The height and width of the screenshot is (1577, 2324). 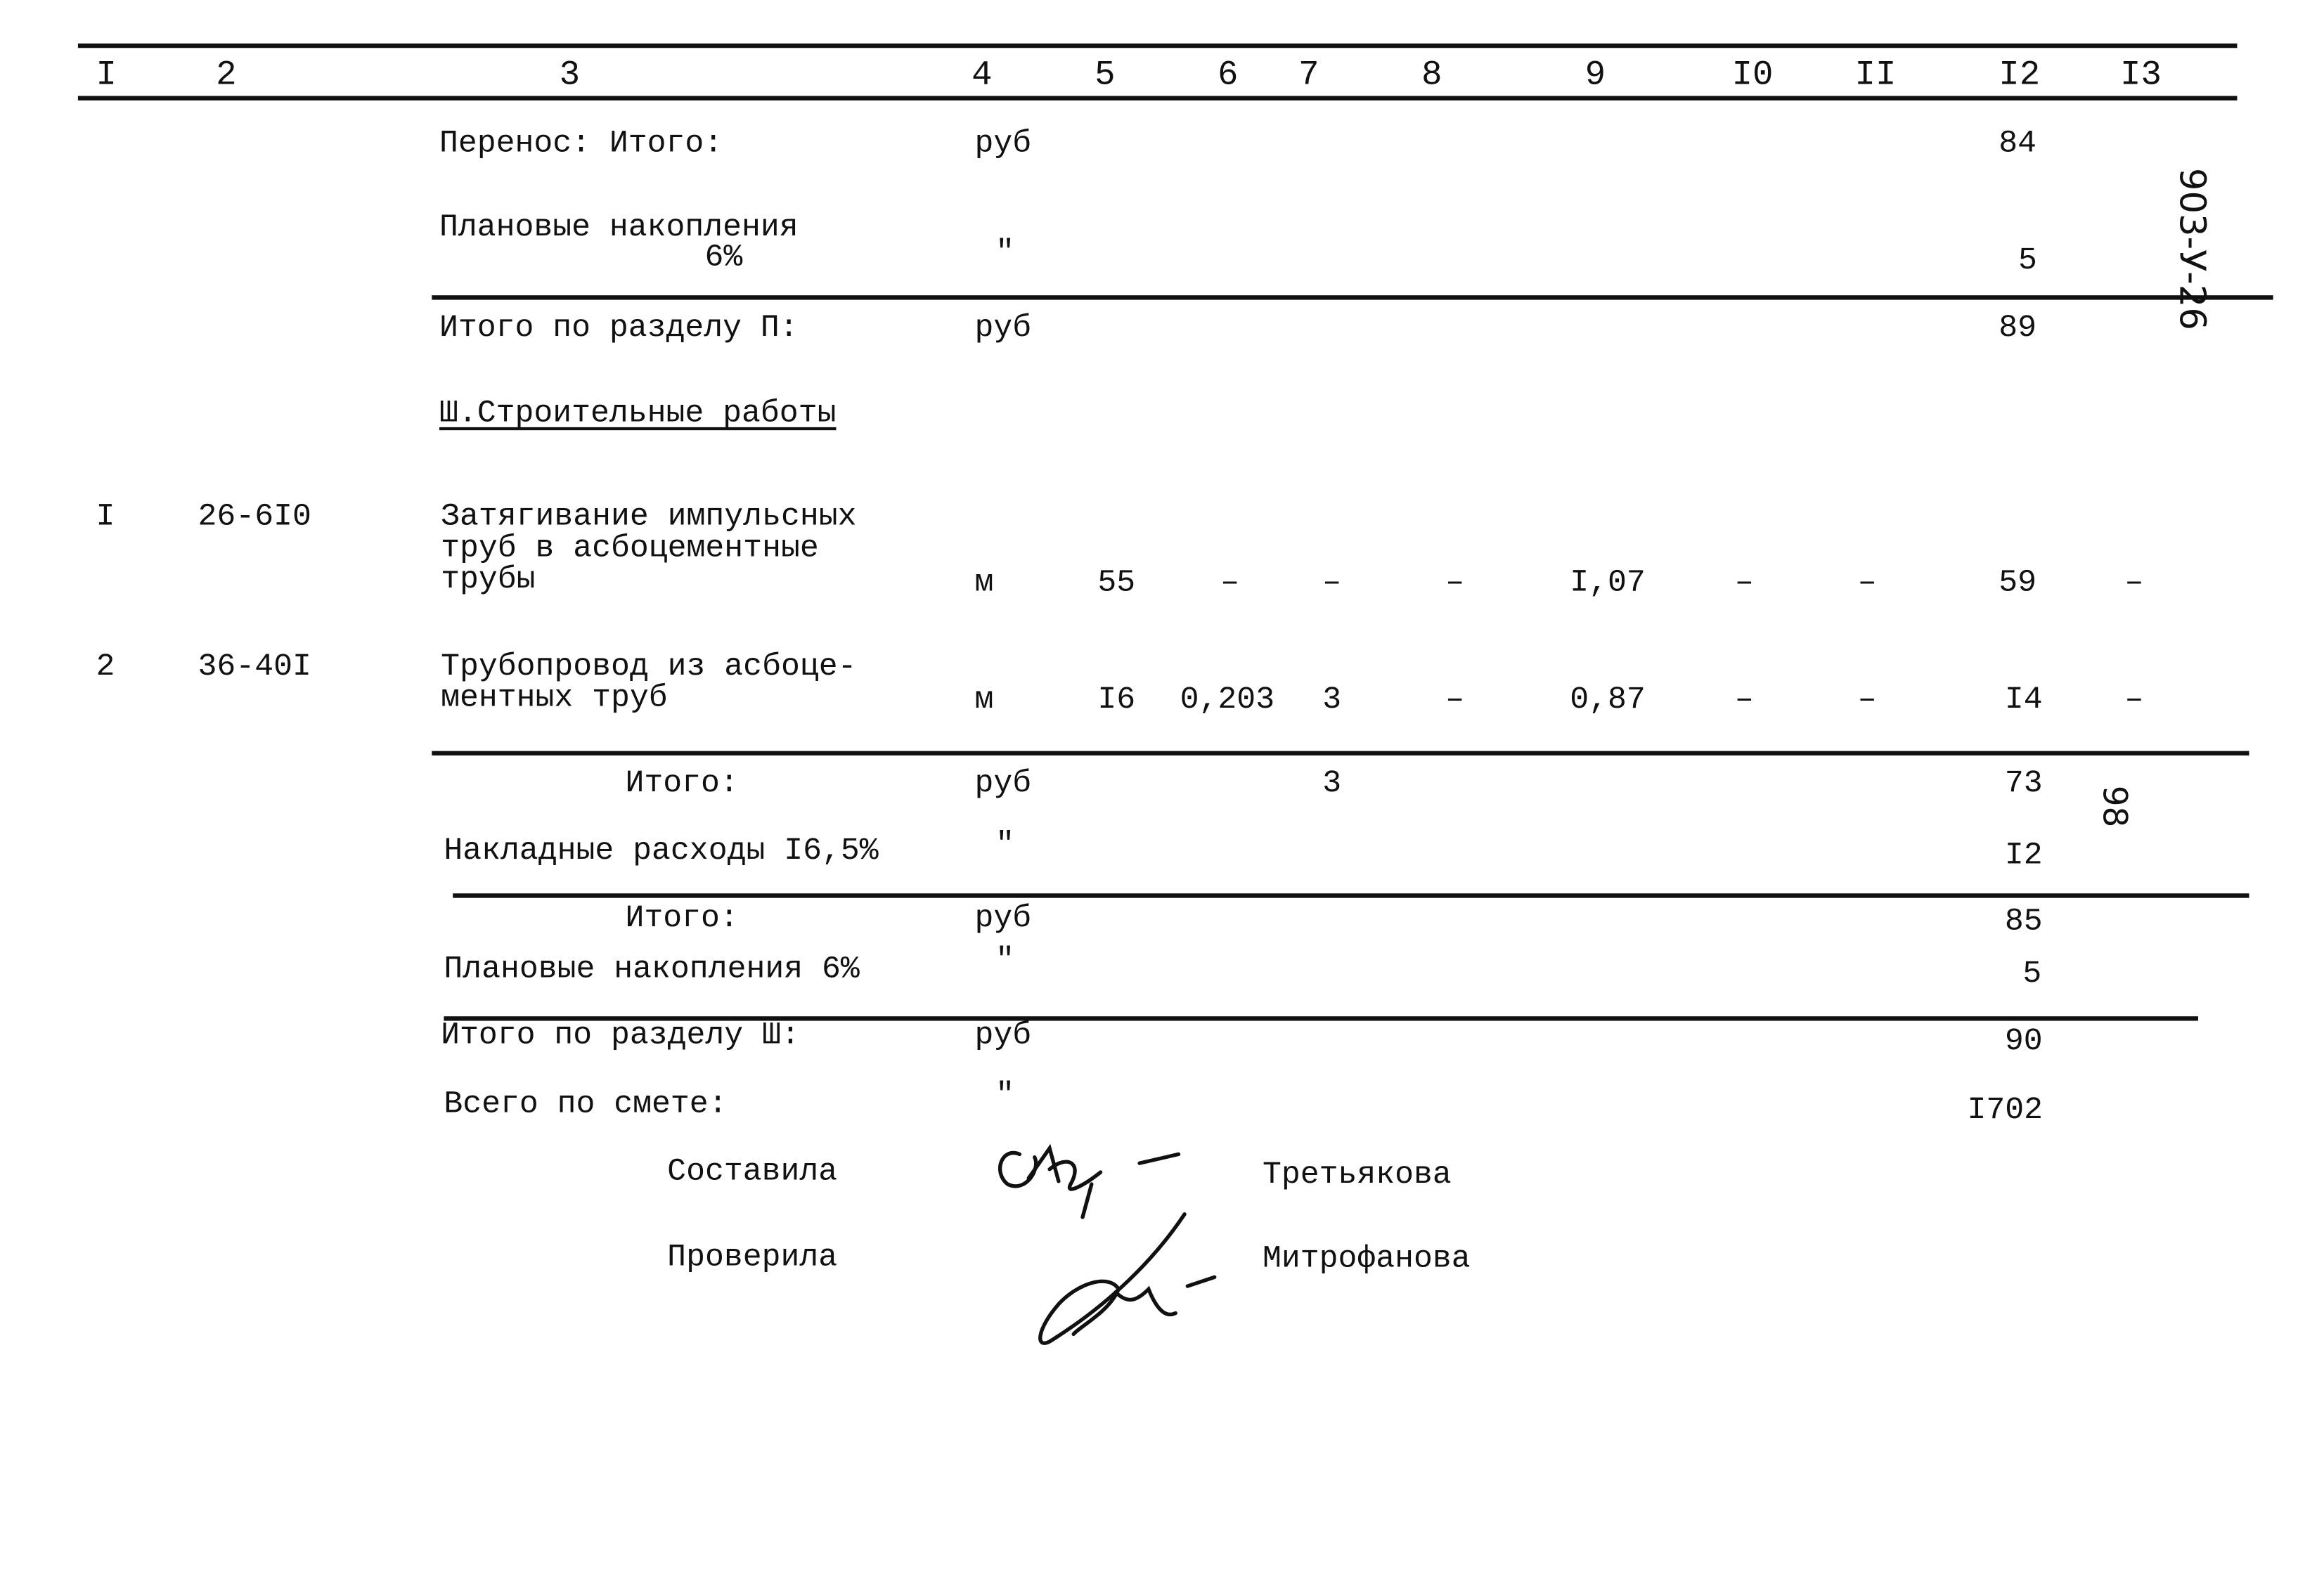 I want to click on row-c7: 3, so click(x=1332, y=700).